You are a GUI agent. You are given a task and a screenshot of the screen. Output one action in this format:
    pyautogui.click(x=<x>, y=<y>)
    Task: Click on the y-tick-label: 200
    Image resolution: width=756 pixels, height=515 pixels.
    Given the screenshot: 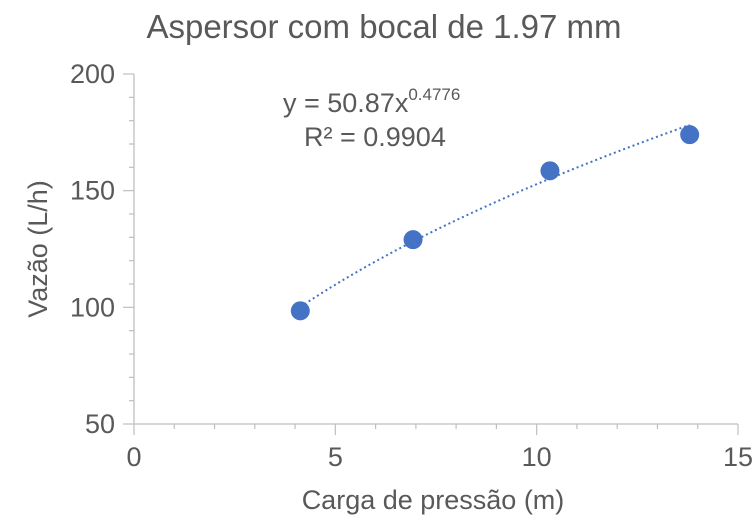 What is the action you would take?
    pyautogui.click(x=92, y=74)
    